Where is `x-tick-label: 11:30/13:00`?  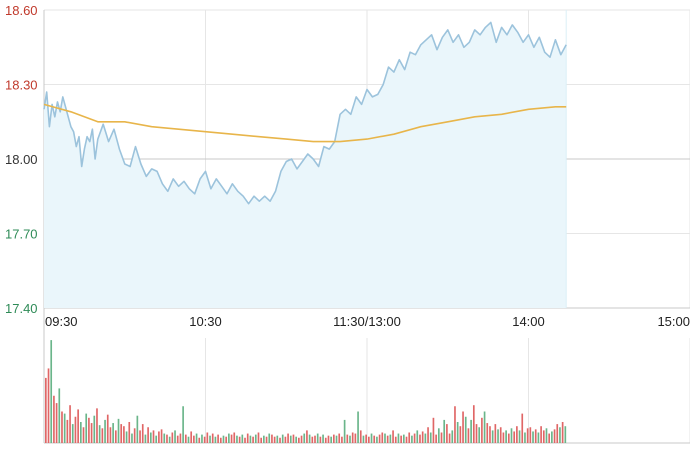 x-tick-label: 11:30/13:00 is located at coordinates (367, 321).